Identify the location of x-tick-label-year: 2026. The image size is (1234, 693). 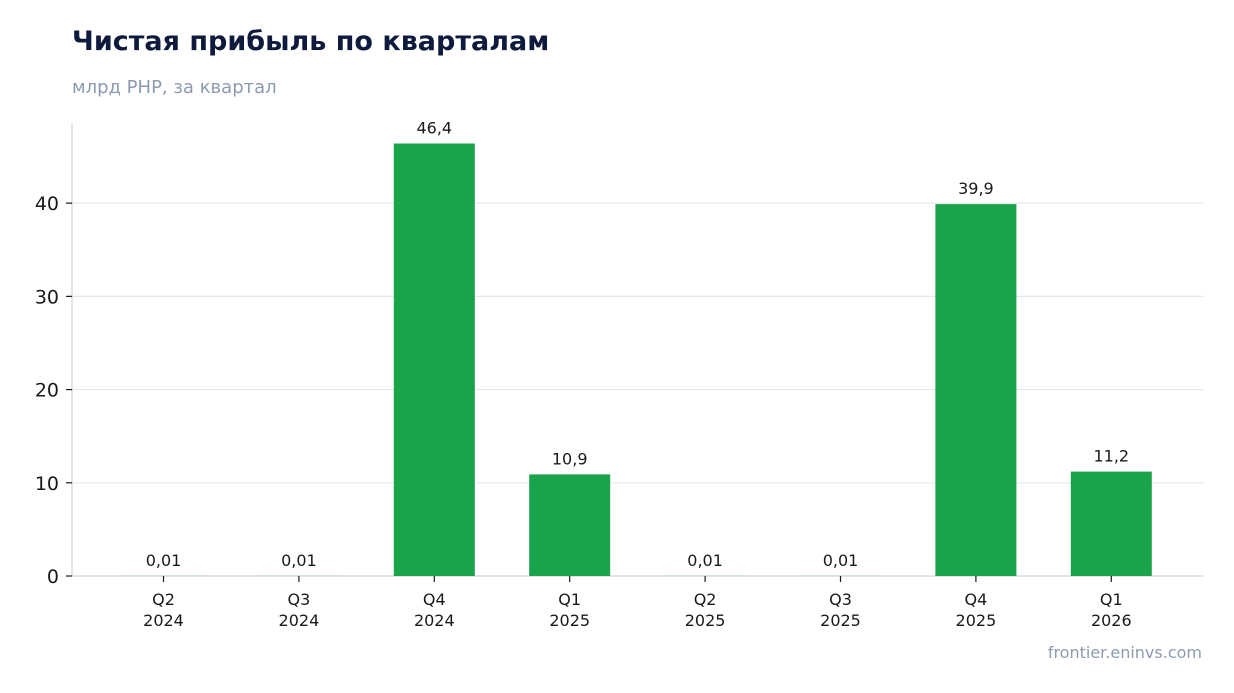
(1111, 620).